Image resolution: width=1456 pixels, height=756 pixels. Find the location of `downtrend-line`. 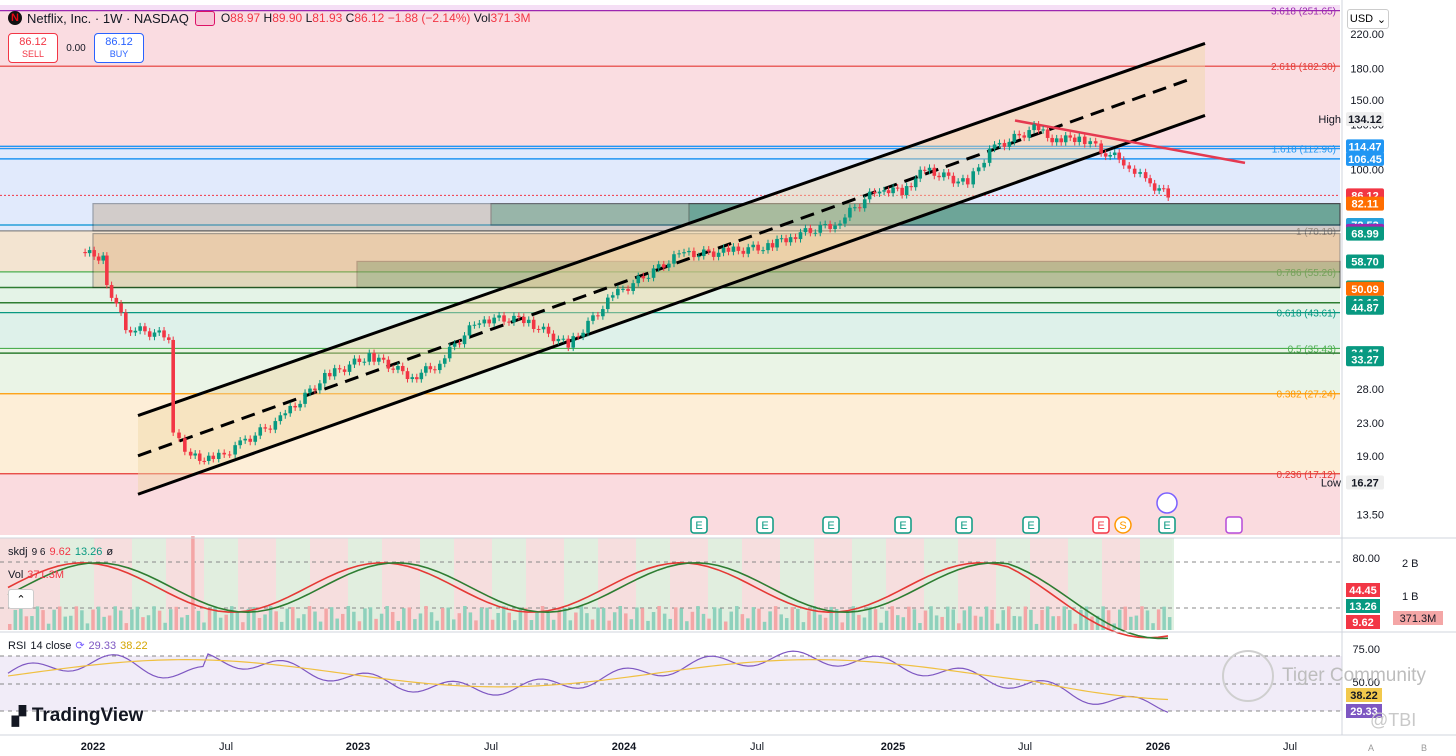

downtrend-line is located at coordinates (1130, 142).